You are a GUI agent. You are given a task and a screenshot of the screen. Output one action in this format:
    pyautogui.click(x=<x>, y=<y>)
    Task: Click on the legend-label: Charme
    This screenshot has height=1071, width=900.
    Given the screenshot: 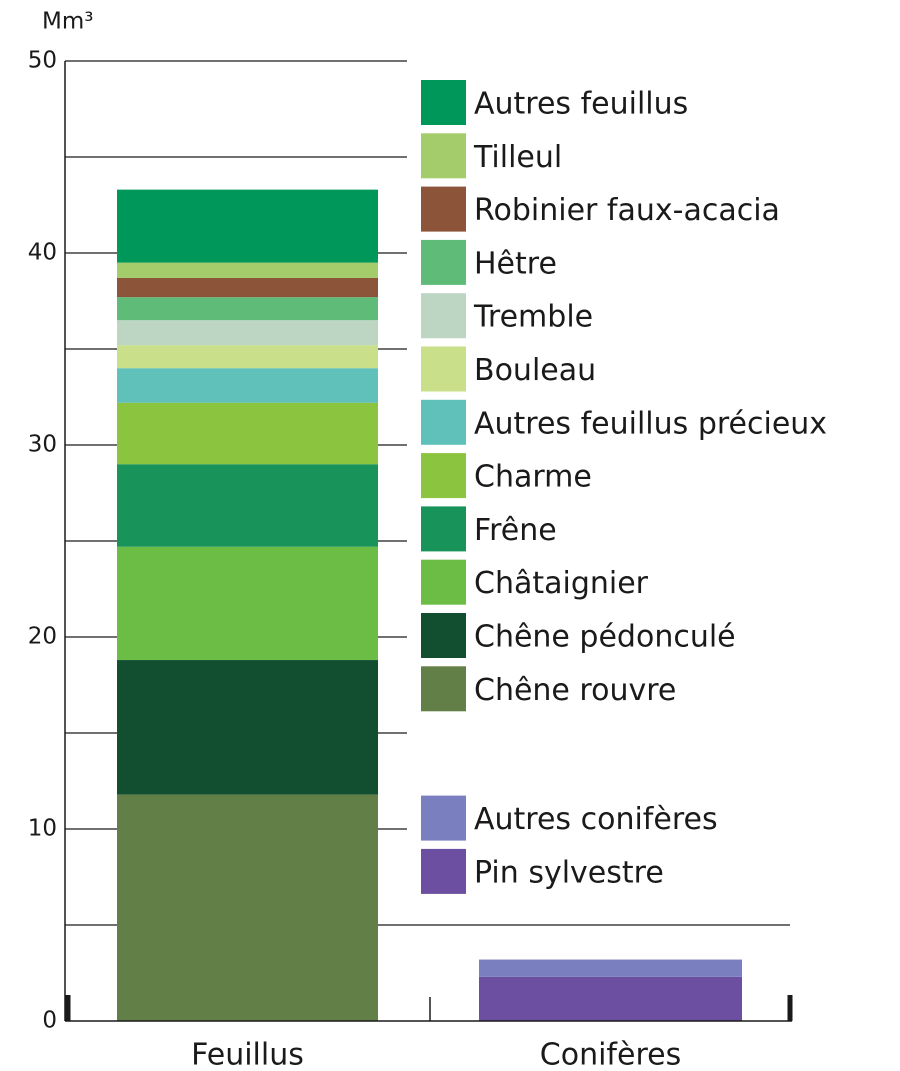 What is the action you would take?
    pyautogui.click(x=533, y=477)
    